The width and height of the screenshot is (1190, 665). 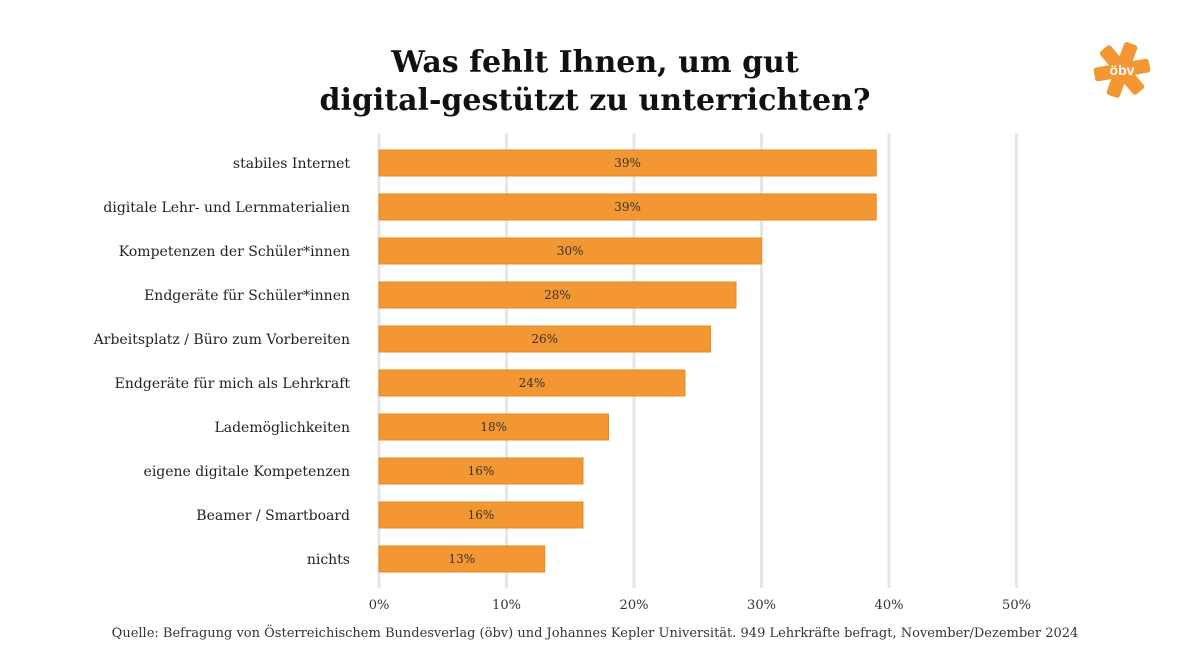 What do you see at coordinates (233, 384) in the screenshot?
I see `category-label-5: Endgeräte für mich als Lehrkraft` at bounding box center [233, 384].